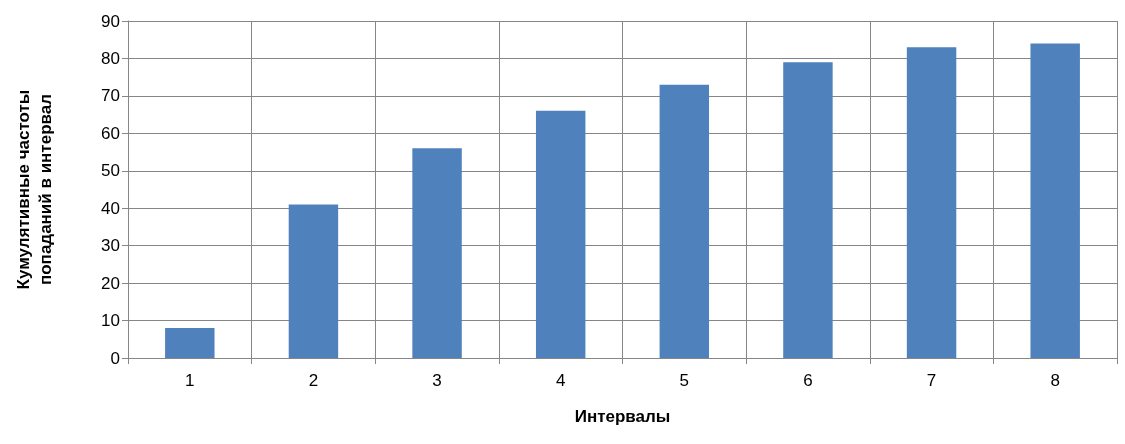 The width and height of the screenshot is (1125, 444). Describe the element at coordinates (437, 380) in the screenshot. I see `x-tick-label: 3` at that location.